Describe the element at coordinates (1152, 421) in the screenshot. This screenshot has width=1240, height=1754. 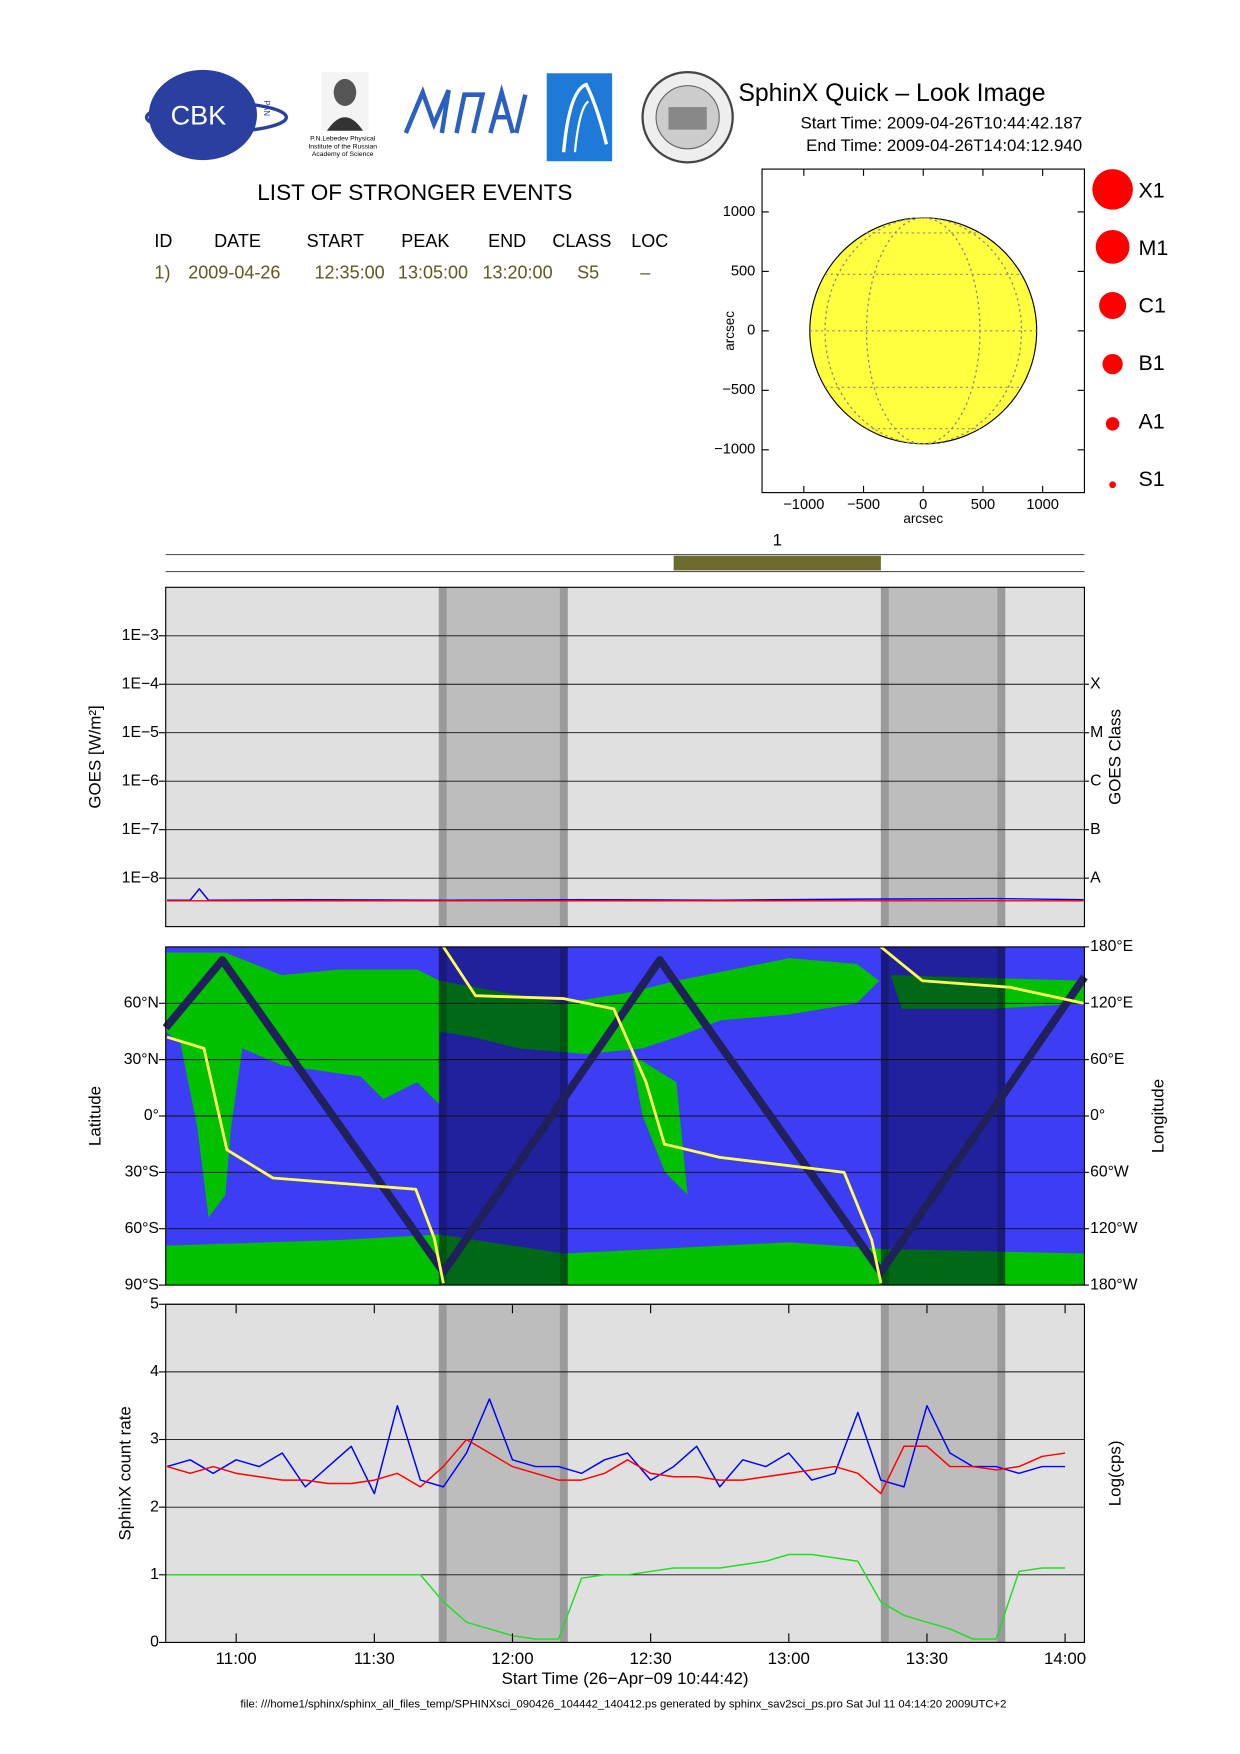
I see `legend-label: A1` at that location.